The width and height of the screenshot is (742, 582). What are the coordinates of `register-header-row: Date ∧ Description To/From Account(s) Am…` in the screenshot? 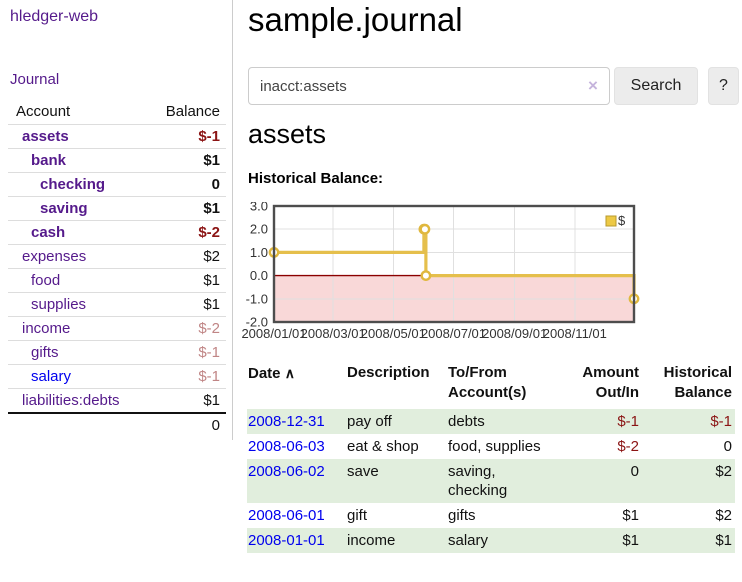 It's located at (491, 385).